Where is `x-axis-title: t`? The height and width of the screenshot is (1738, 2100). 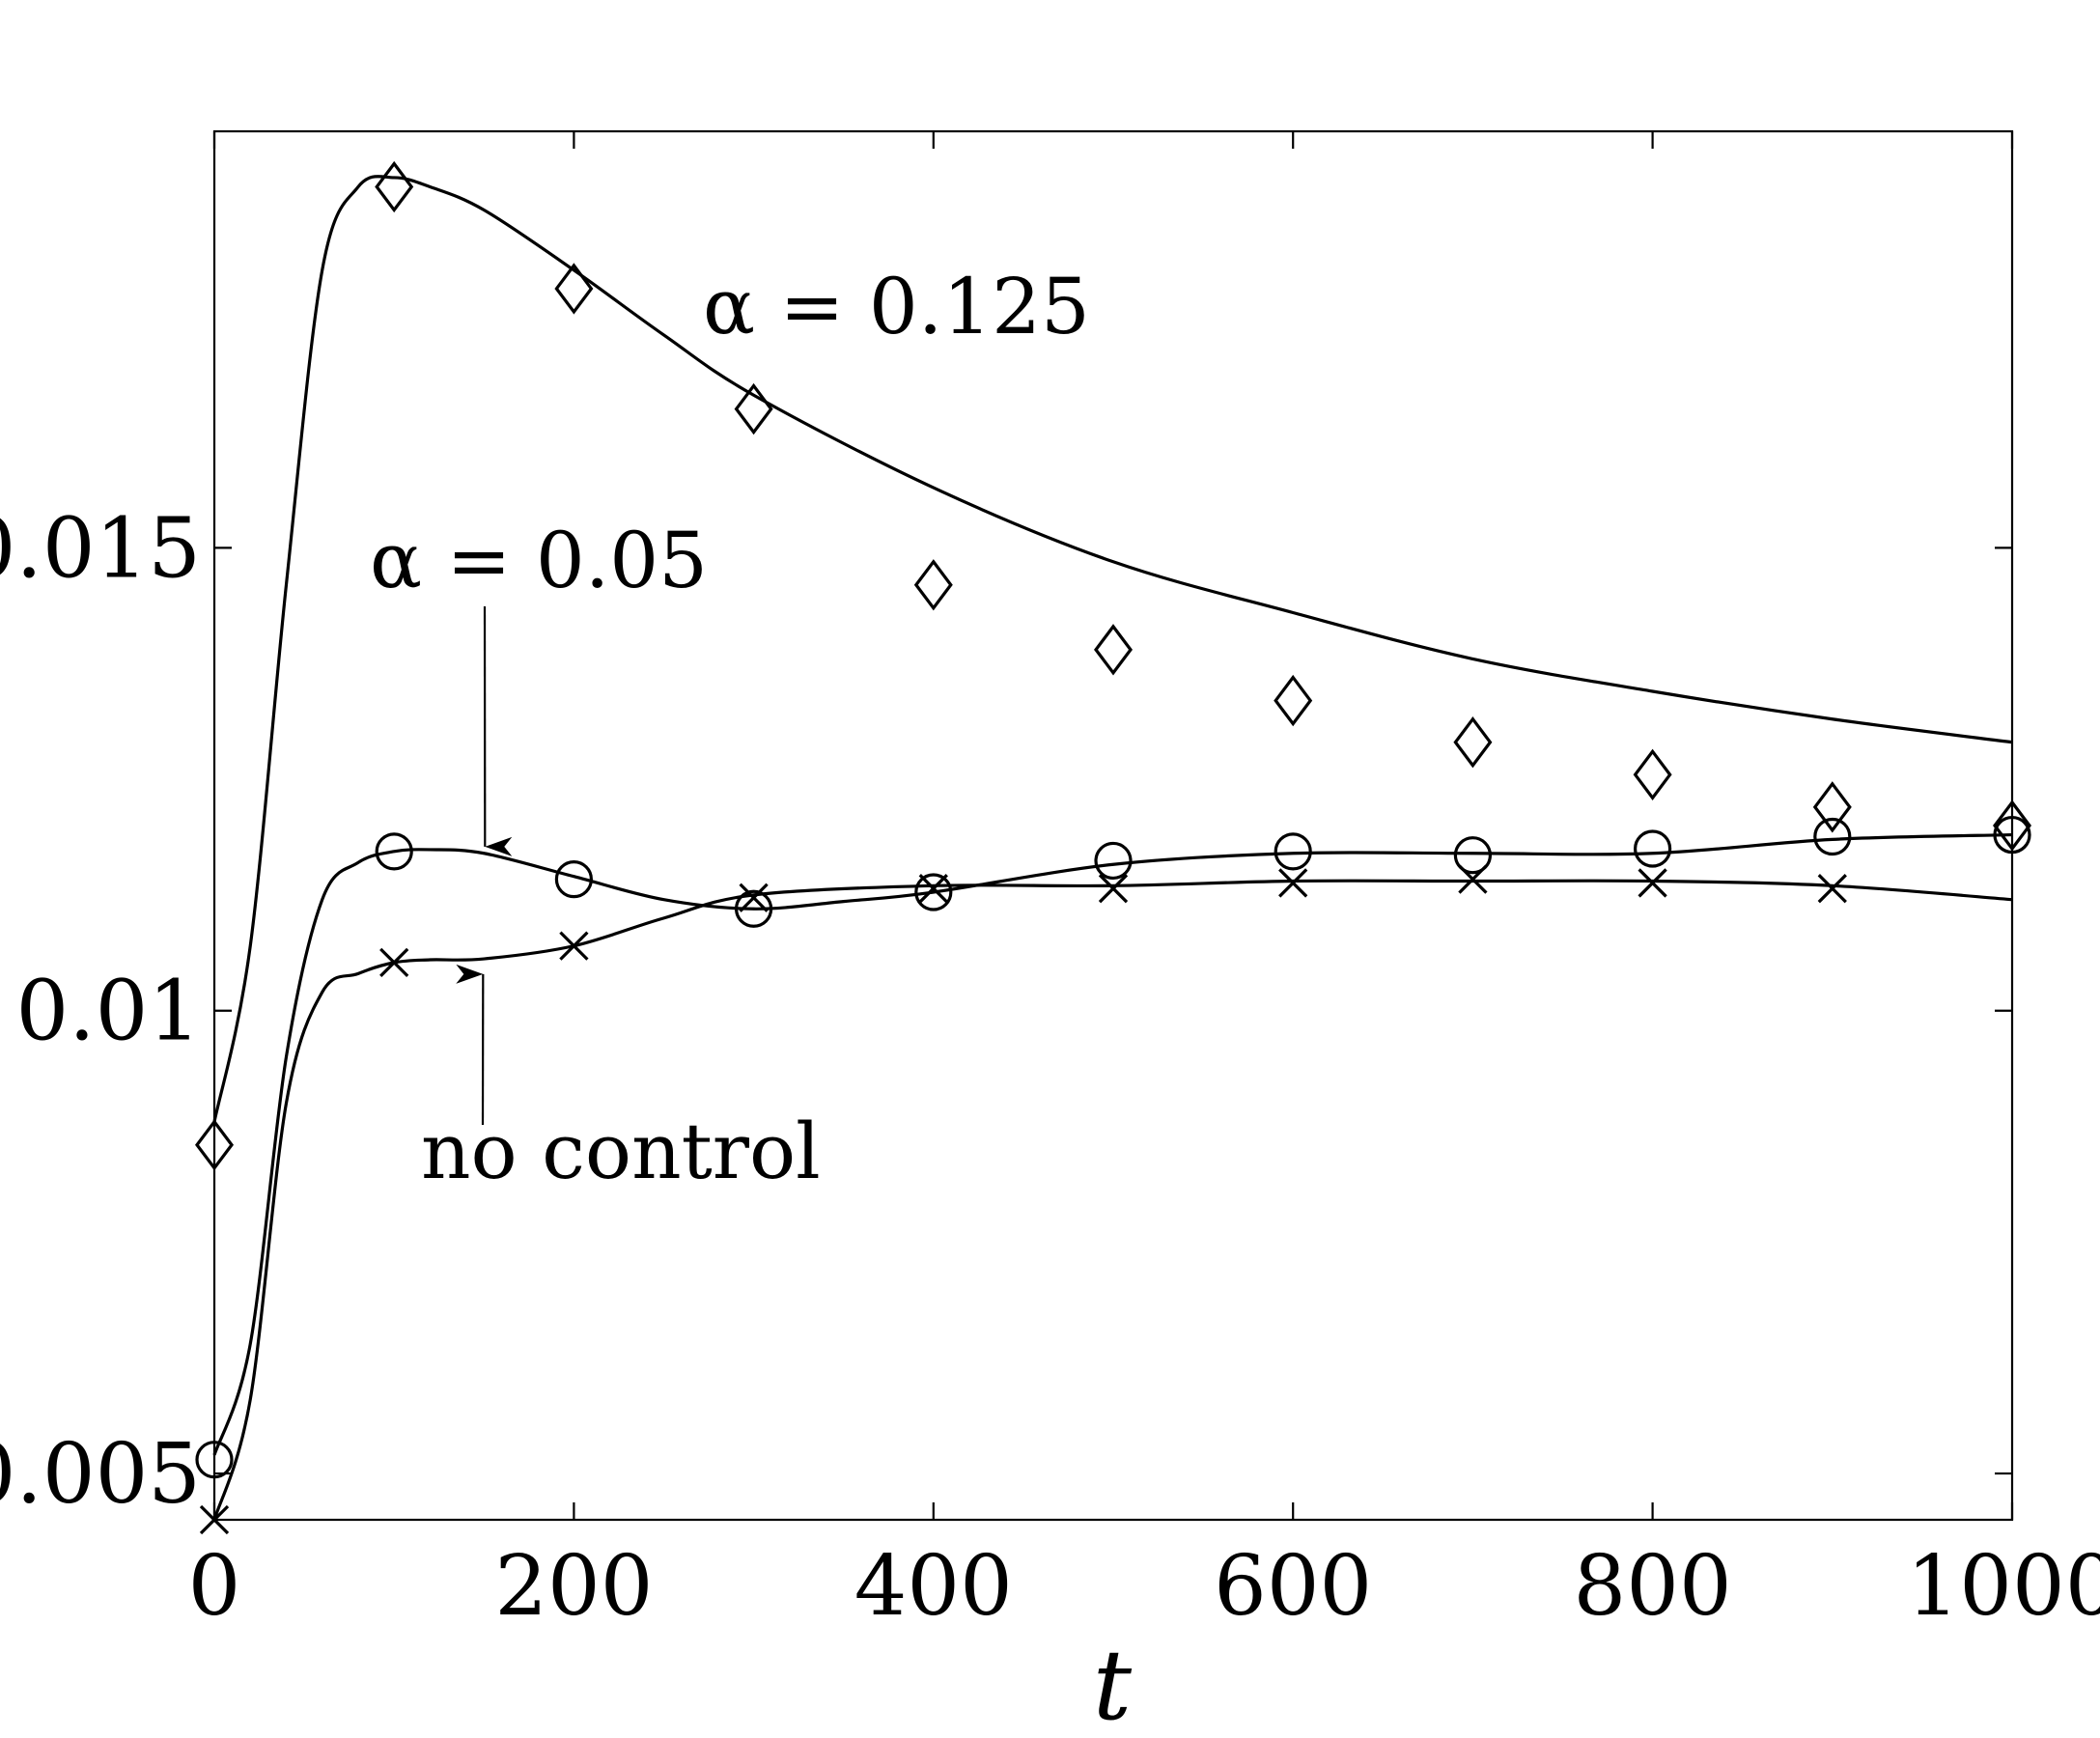
x-axis-title: t is located at coordinates (1113, 1683).